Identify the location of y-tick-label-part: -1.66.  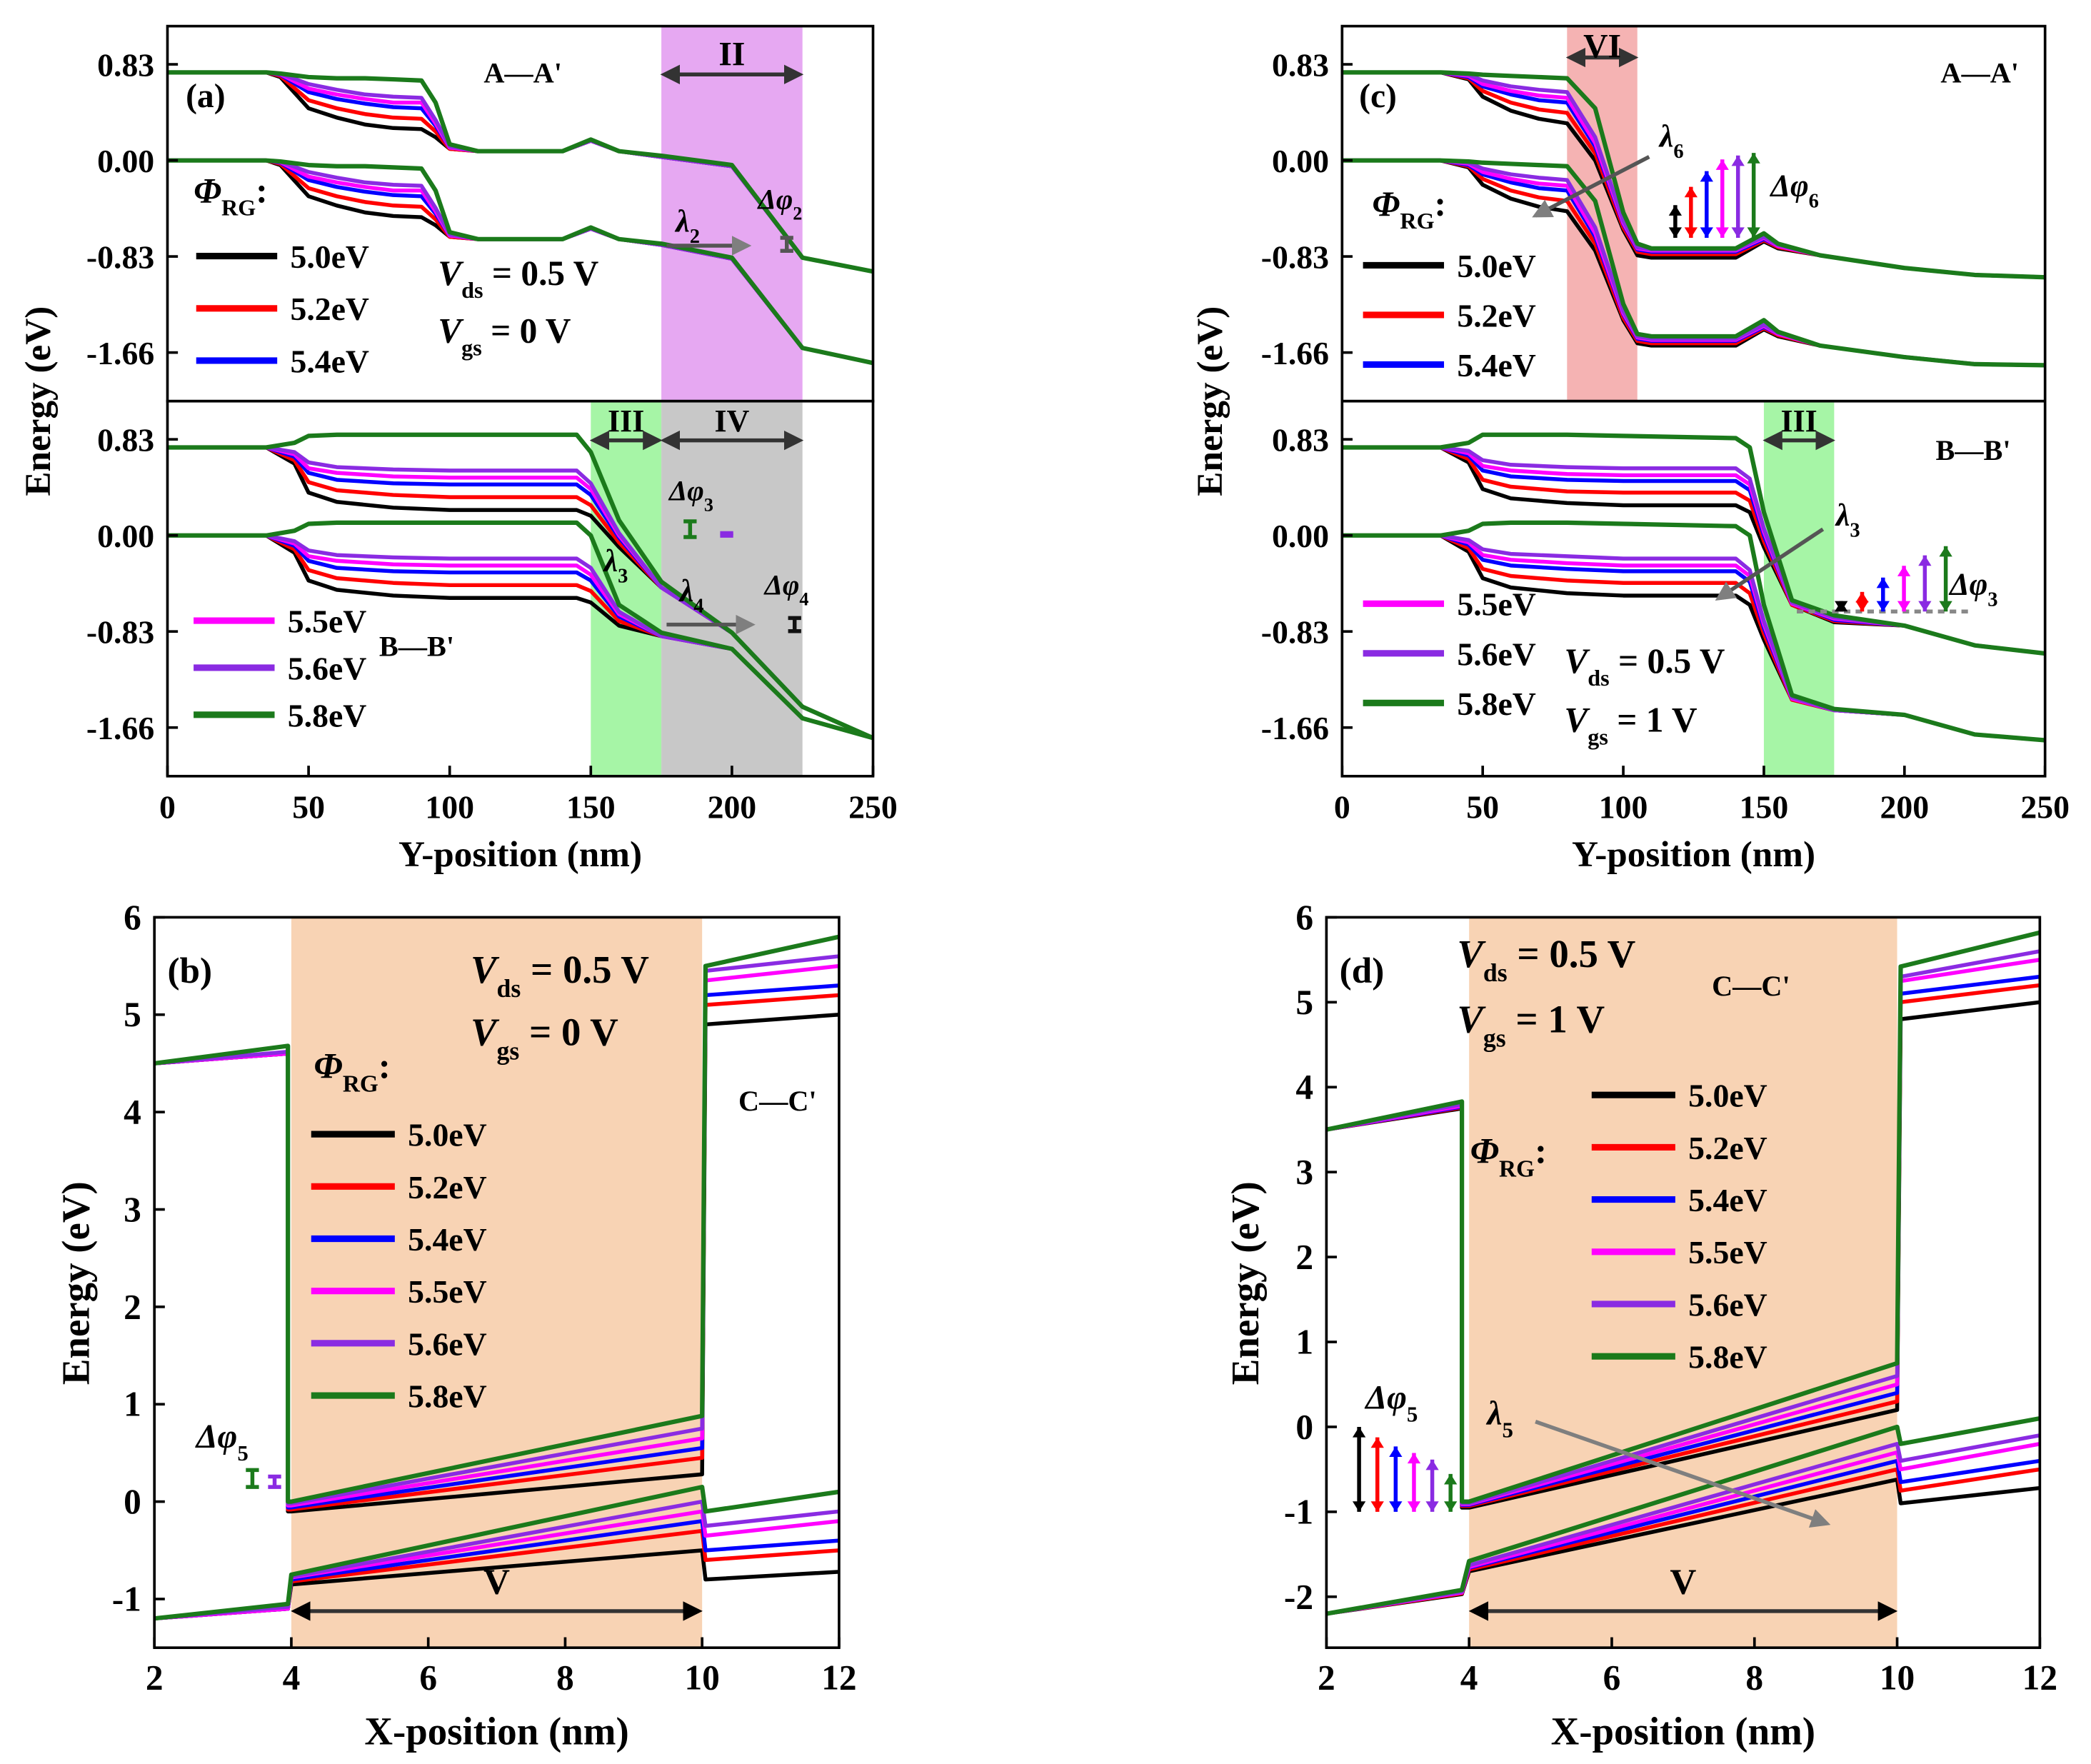
(120, 728).